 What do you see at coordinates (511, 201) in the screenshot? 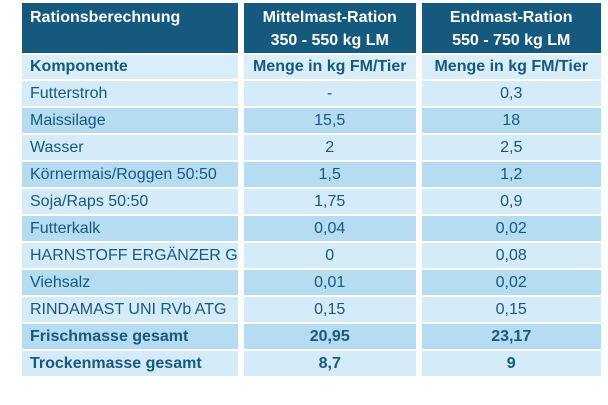
I see `endmast-value-cell: 0,9` at bounding box center [511, 201].